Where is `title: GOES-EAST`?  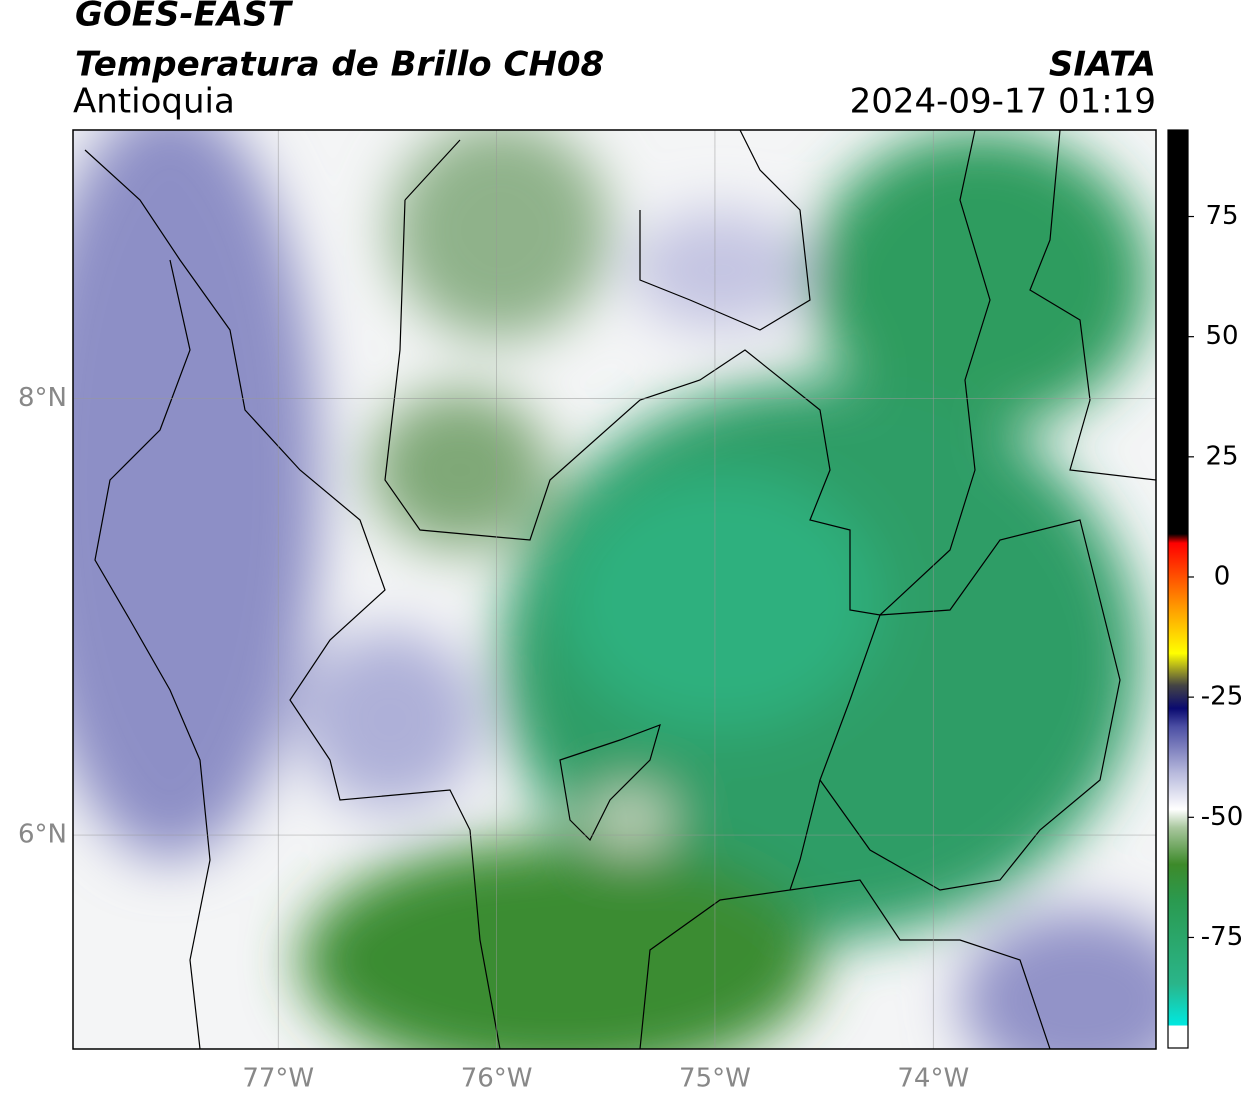 title: GOES-EAST is located at coordinates (184, 17).